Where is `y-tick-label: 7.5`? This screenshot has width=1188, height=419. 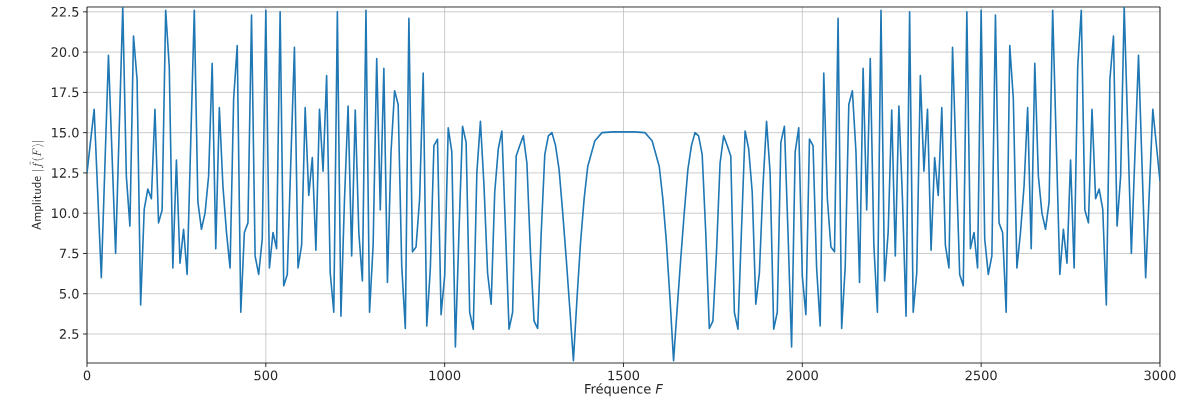 y-tick-label: 7.5 is located at coordinates (69, 253).